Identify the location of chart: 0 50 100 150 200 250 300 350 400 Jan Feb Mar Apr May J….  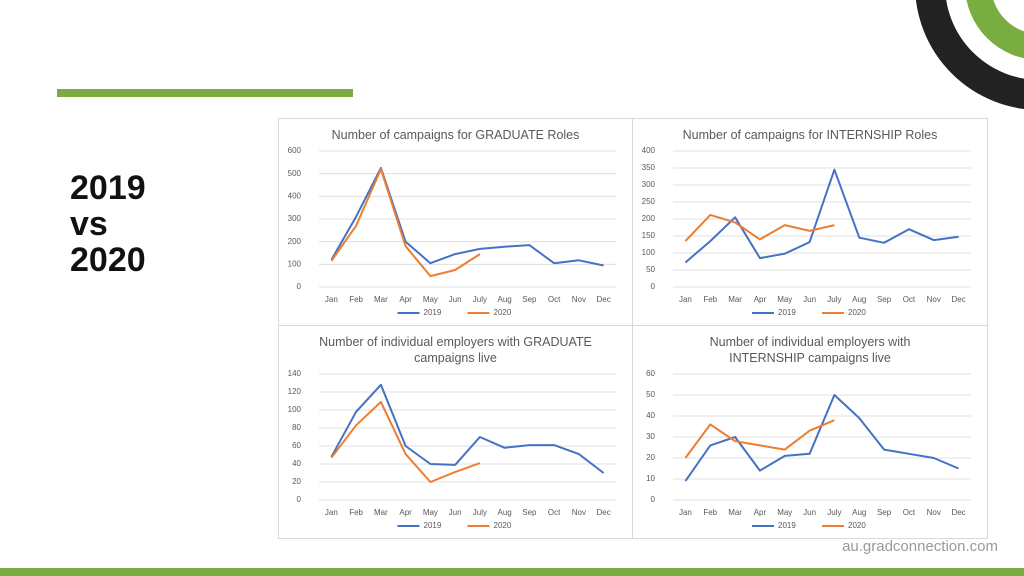
(806, 231).